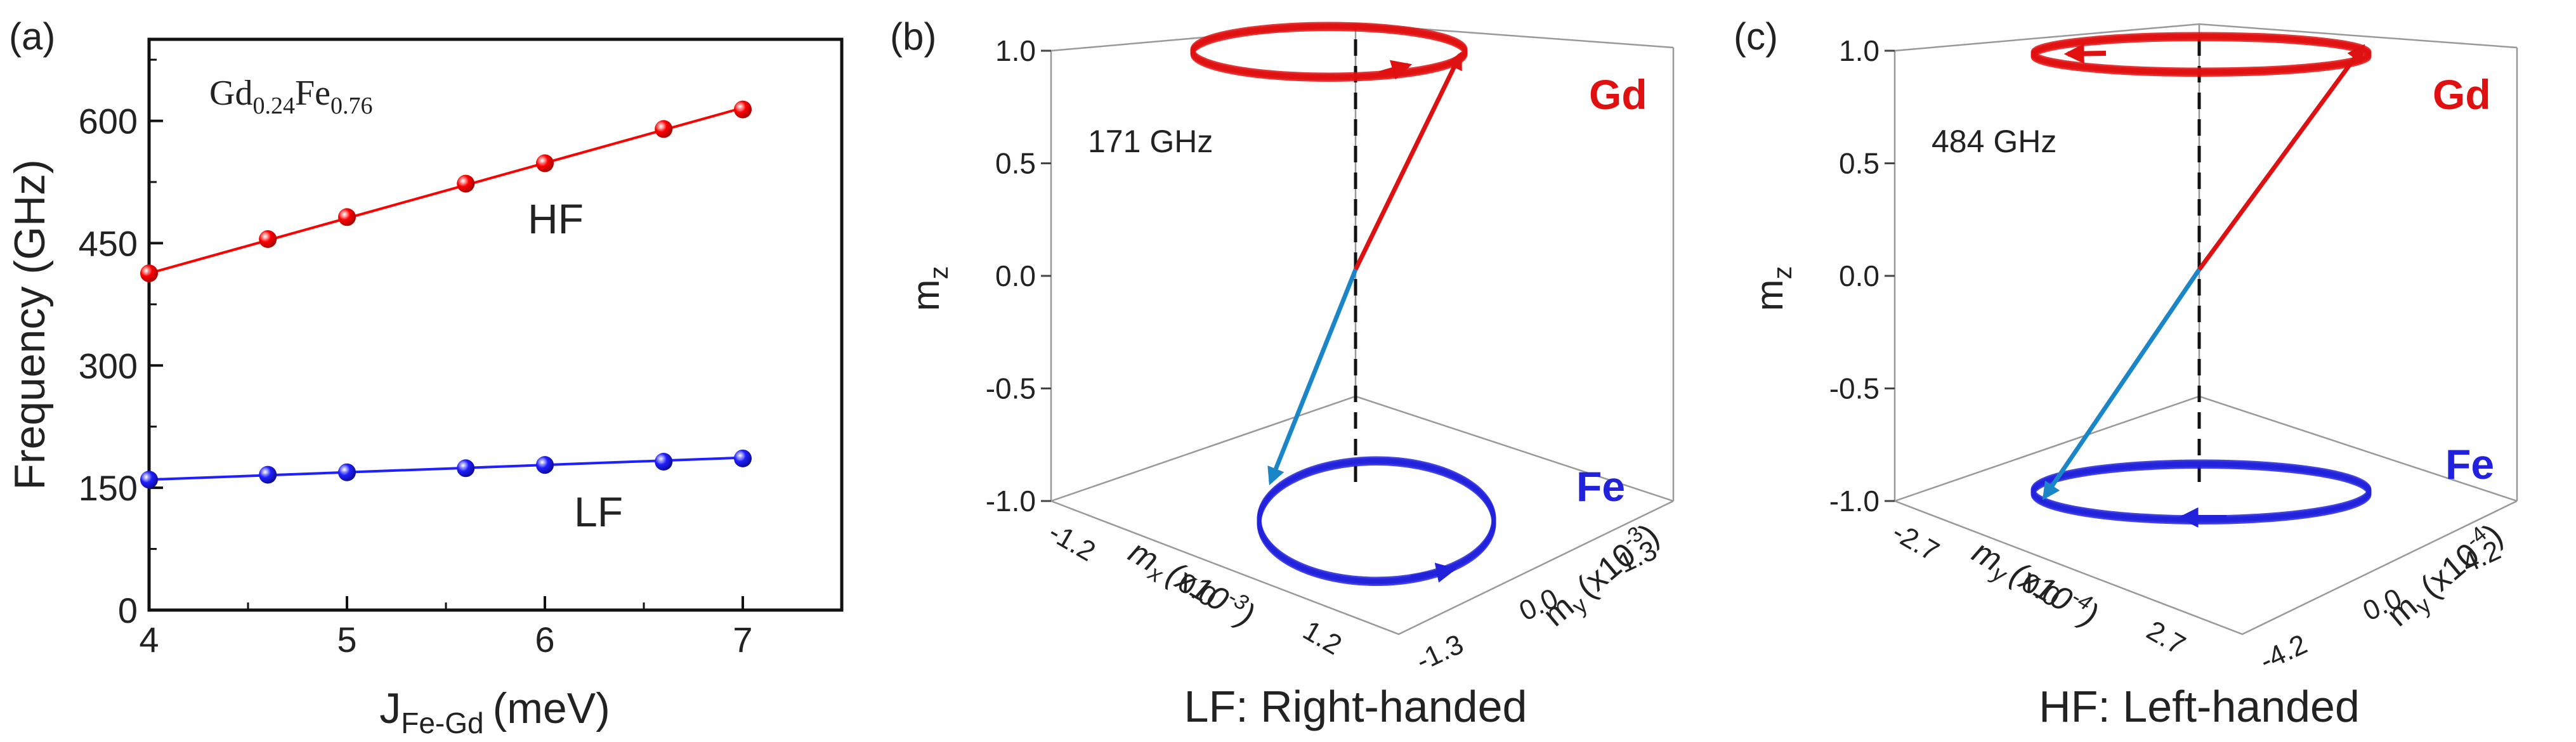 The height and width of the screenshot is (742, 2576). What do you see at coordinates (2445, 576) in the screenshot?
I see `y-axis-label: my(x10-4)` at bounding box center [2445, 576].